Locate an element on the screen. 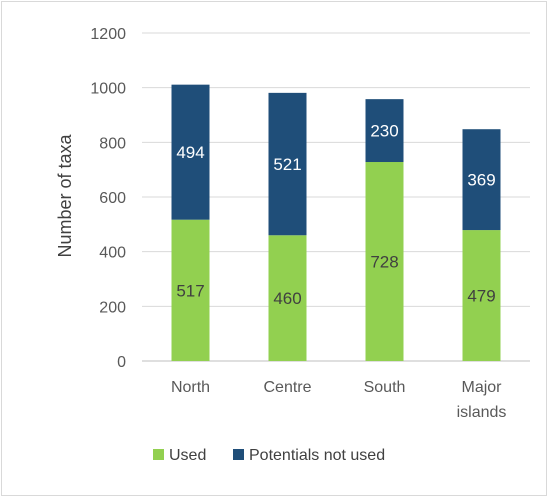 This screenshot has height=499, width=550. data-label: 728 is located at coordinates (384, 262).